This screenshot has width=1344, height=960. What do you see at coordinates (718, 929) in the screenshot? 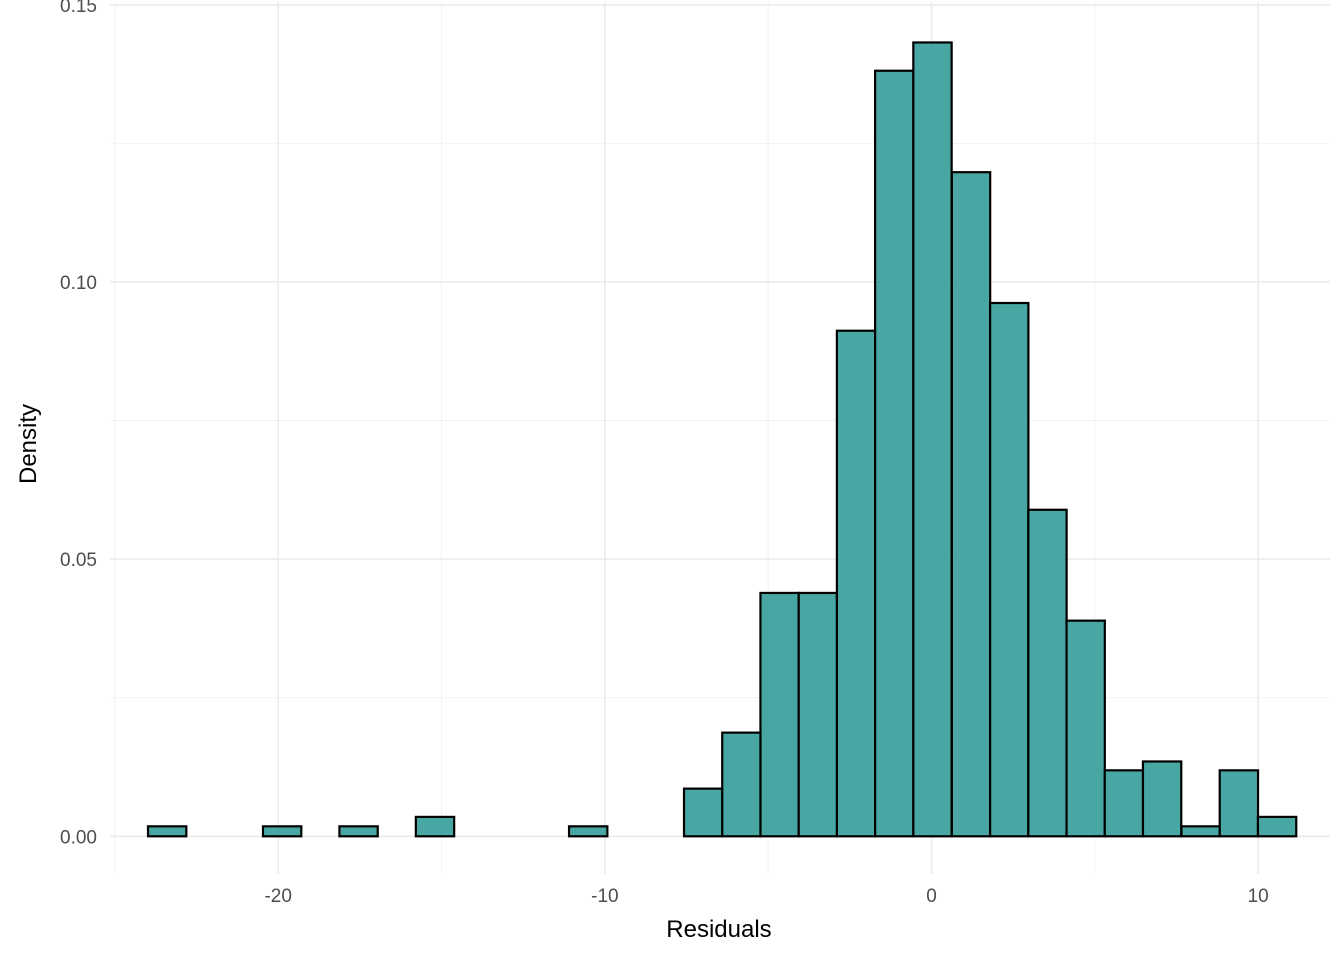
I see `x-axis-title: Residuals` at bounding box center [718, 929].